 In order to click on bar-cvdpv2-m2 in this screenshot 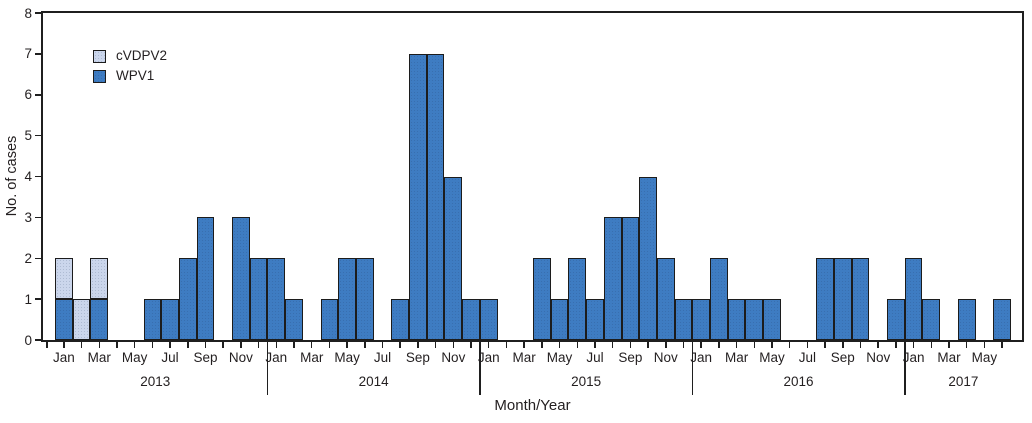, I will do `click(99, 279)`.